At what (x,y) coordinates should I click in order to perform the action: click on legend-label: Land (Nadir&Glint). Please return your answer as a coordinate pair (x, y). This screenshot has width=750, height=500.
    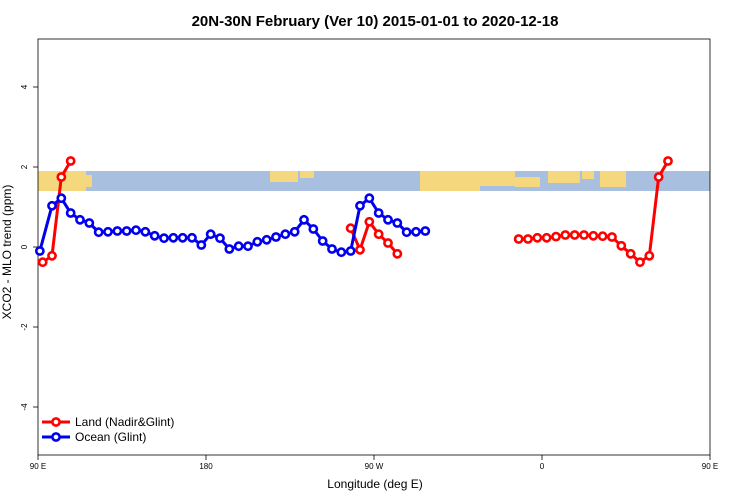
    Looking at the image, I should click on (124, 422).